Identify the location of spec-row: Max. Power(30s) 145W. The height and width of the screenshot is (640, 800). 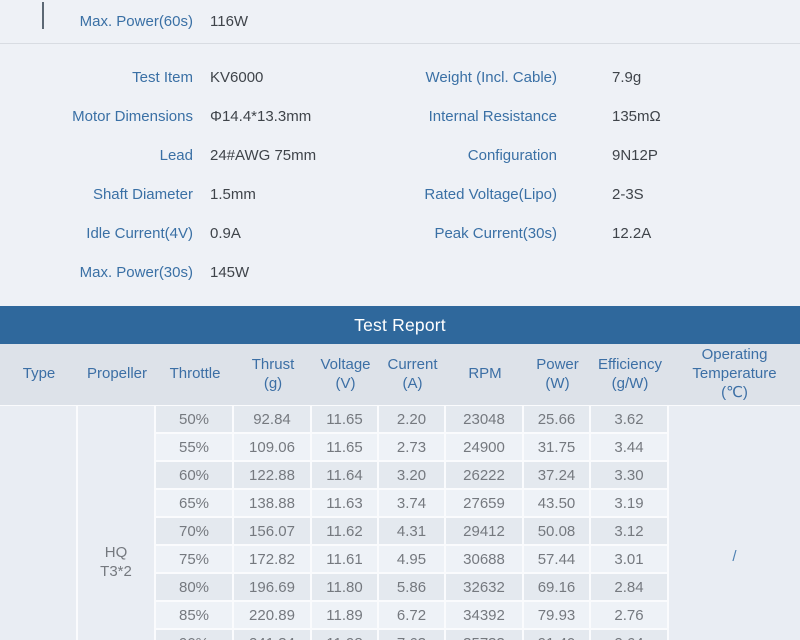
(400, 272).